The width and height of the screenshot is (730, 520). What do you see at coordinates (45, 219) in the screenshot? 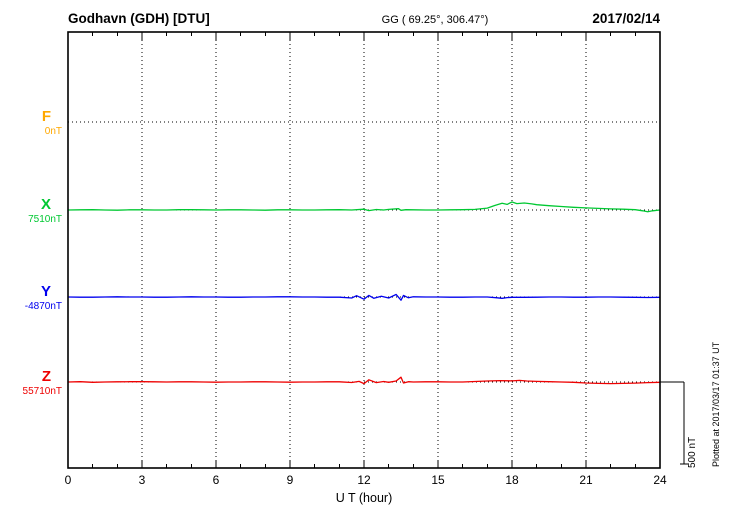
I see `component-baseline-X: 7510nT` at bounding box center [45, 219].